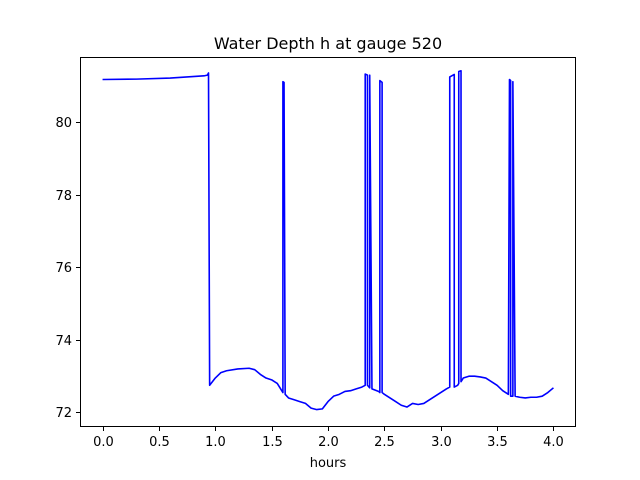  I want to click on x-tick-label: 2.0, so click(328, 442).